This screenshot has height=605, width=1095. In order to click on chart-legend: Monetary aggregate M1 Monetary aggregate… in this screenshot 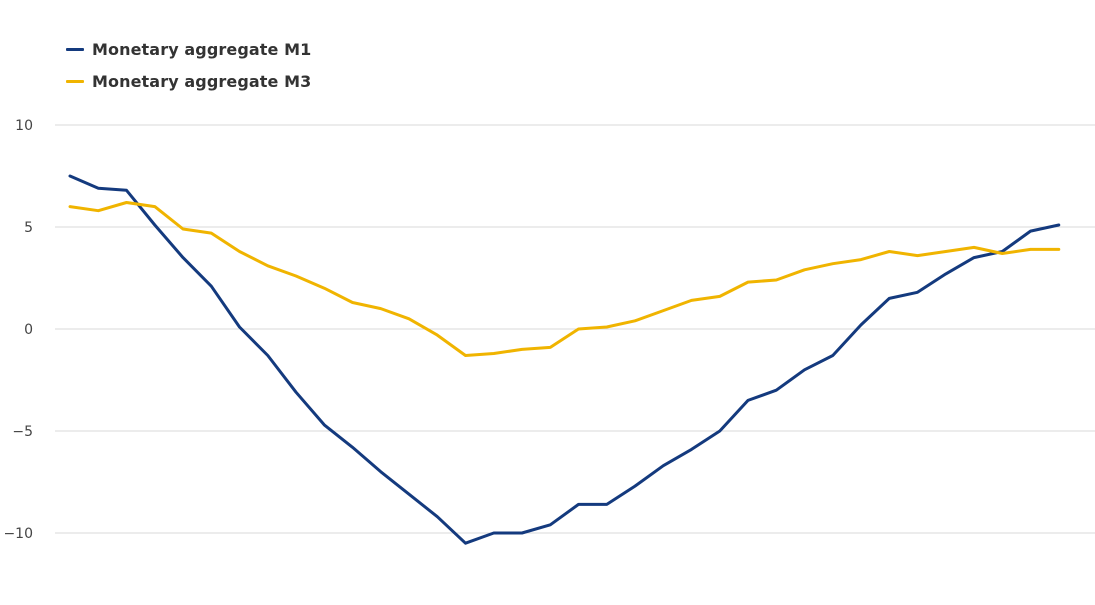, I will do `click(188, 65)`.